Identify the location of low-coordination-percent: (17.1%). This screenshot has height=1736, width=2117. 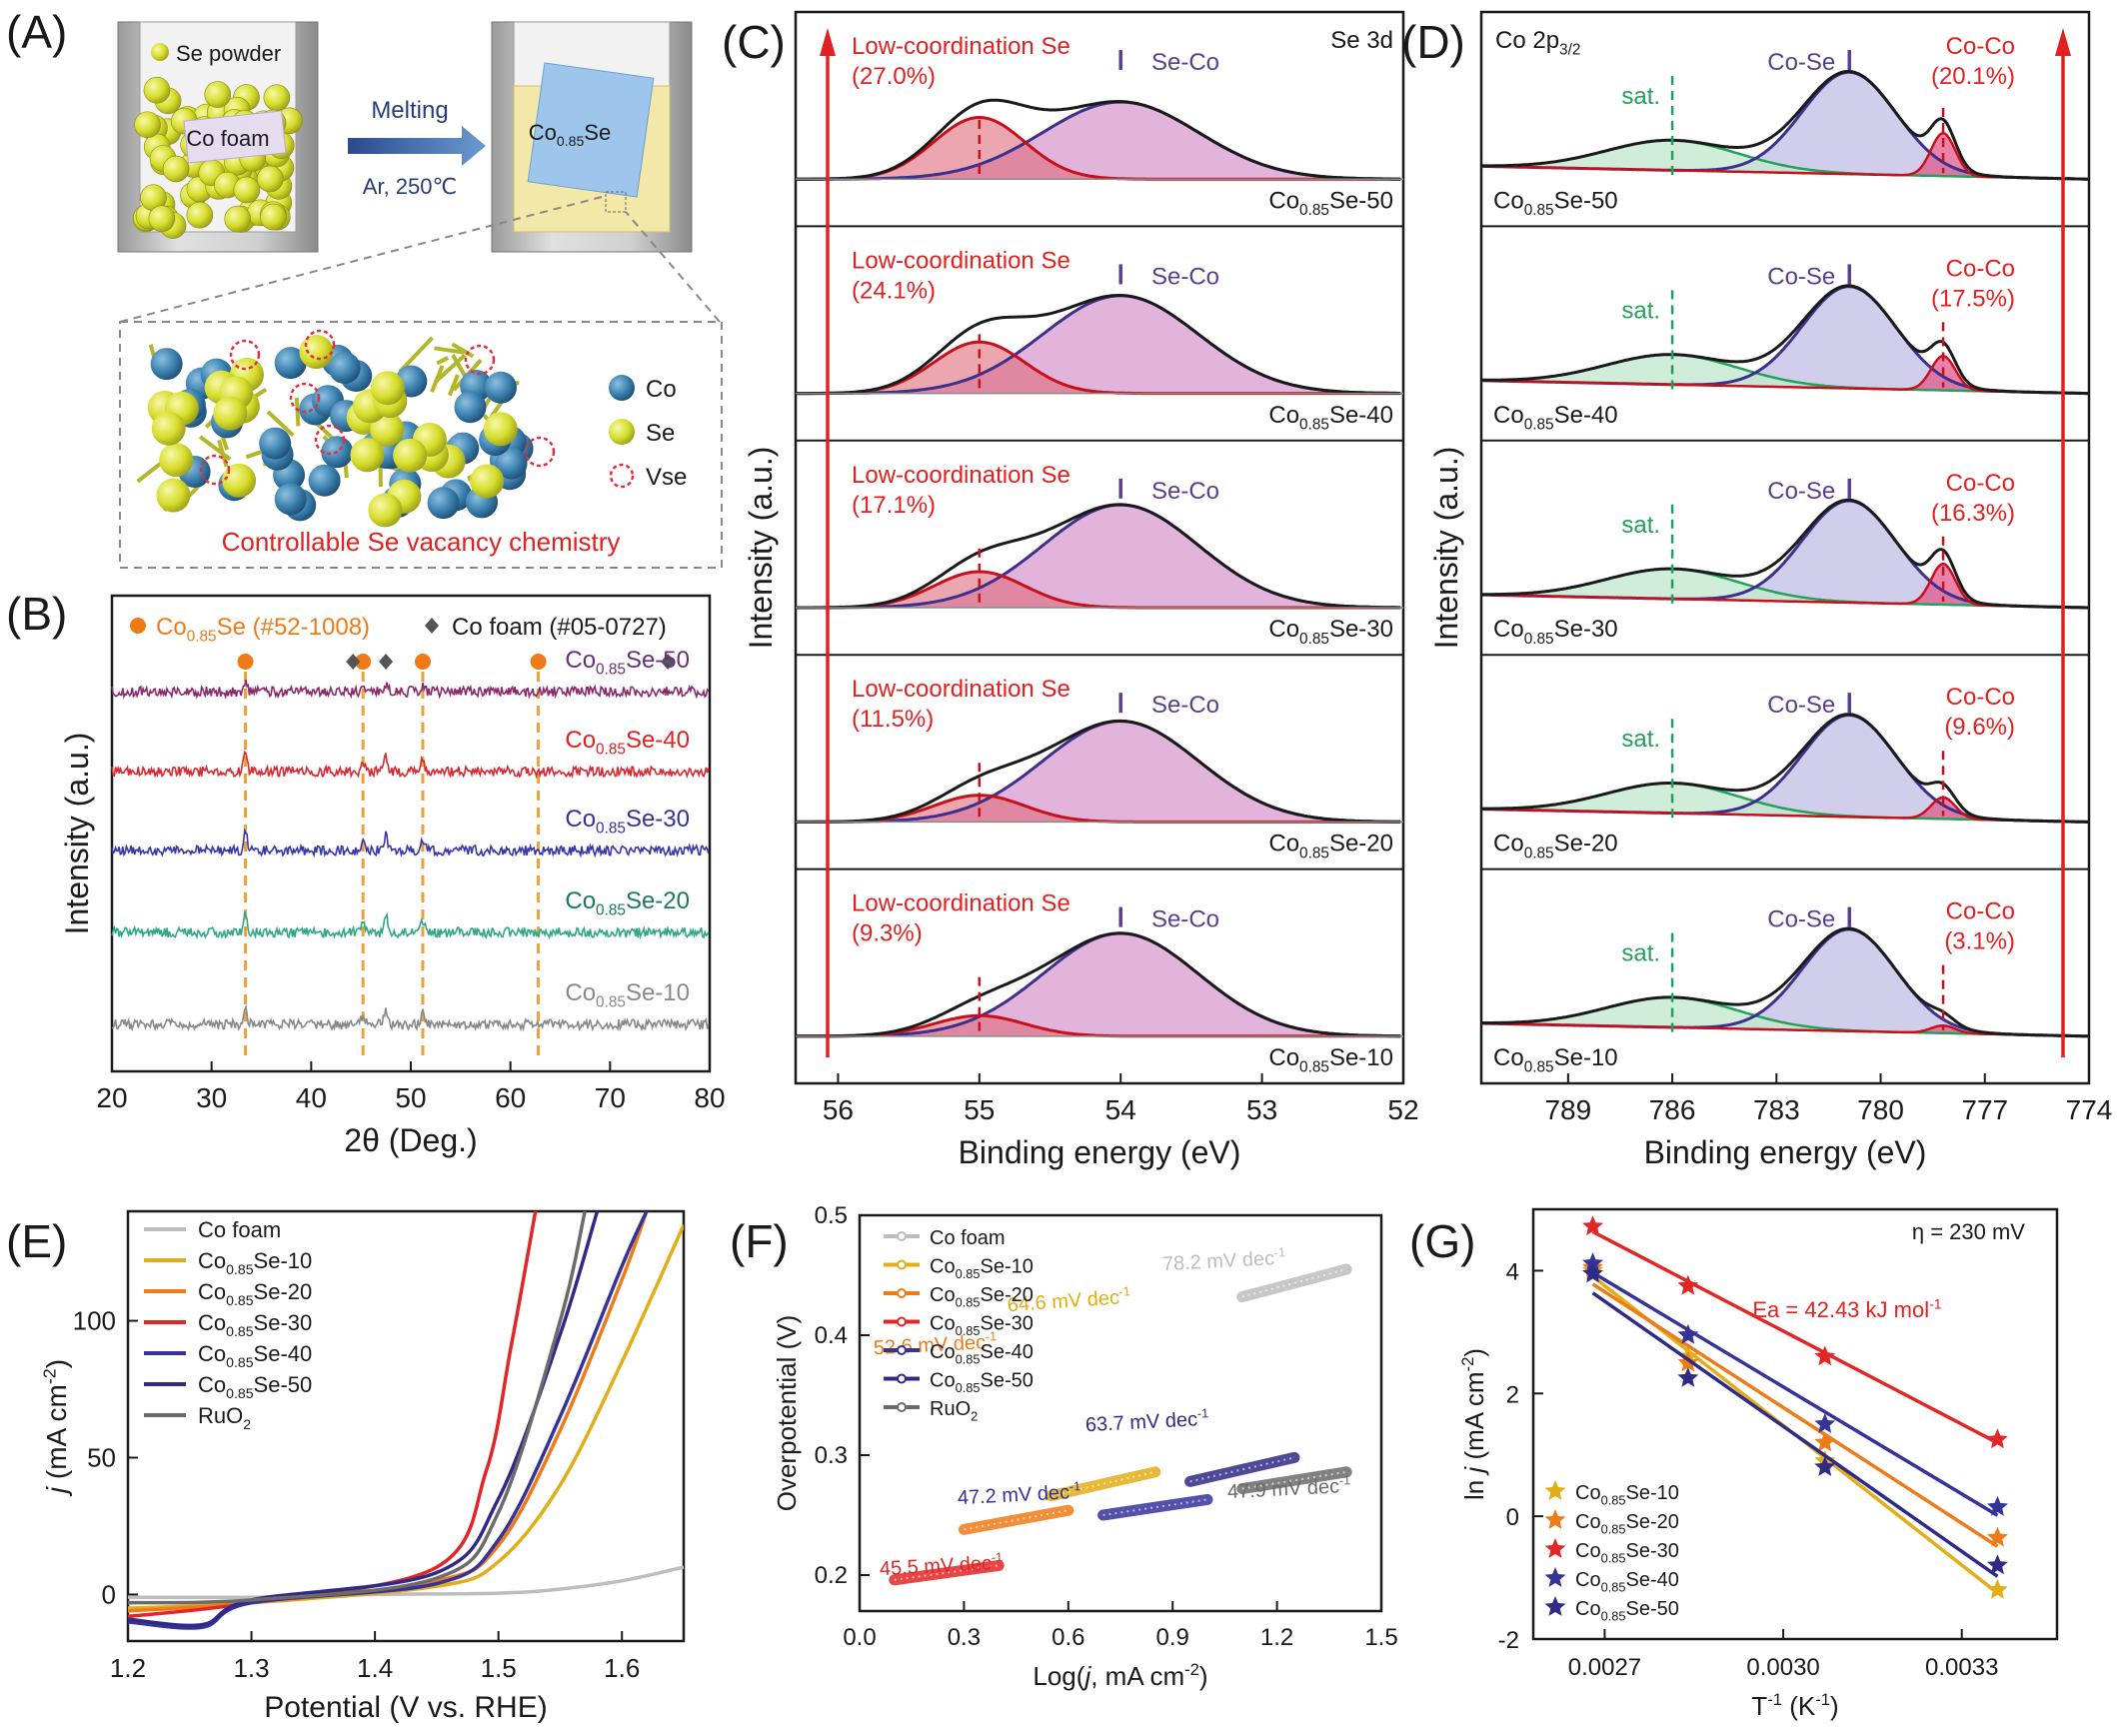
(894, 505).